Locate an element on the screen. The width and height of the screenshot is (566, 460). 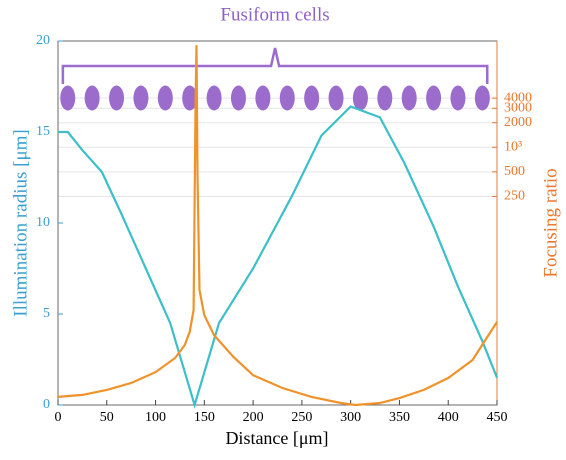
x-tick-label: 350 is located at coordinates (399, 417).